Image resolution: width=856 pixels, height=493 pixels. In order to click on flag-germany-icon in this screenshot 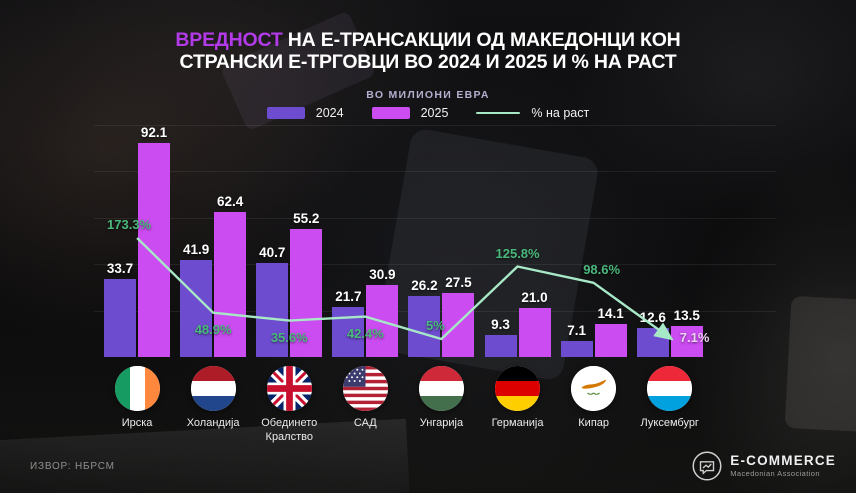, I will do `click(518, 388)`.